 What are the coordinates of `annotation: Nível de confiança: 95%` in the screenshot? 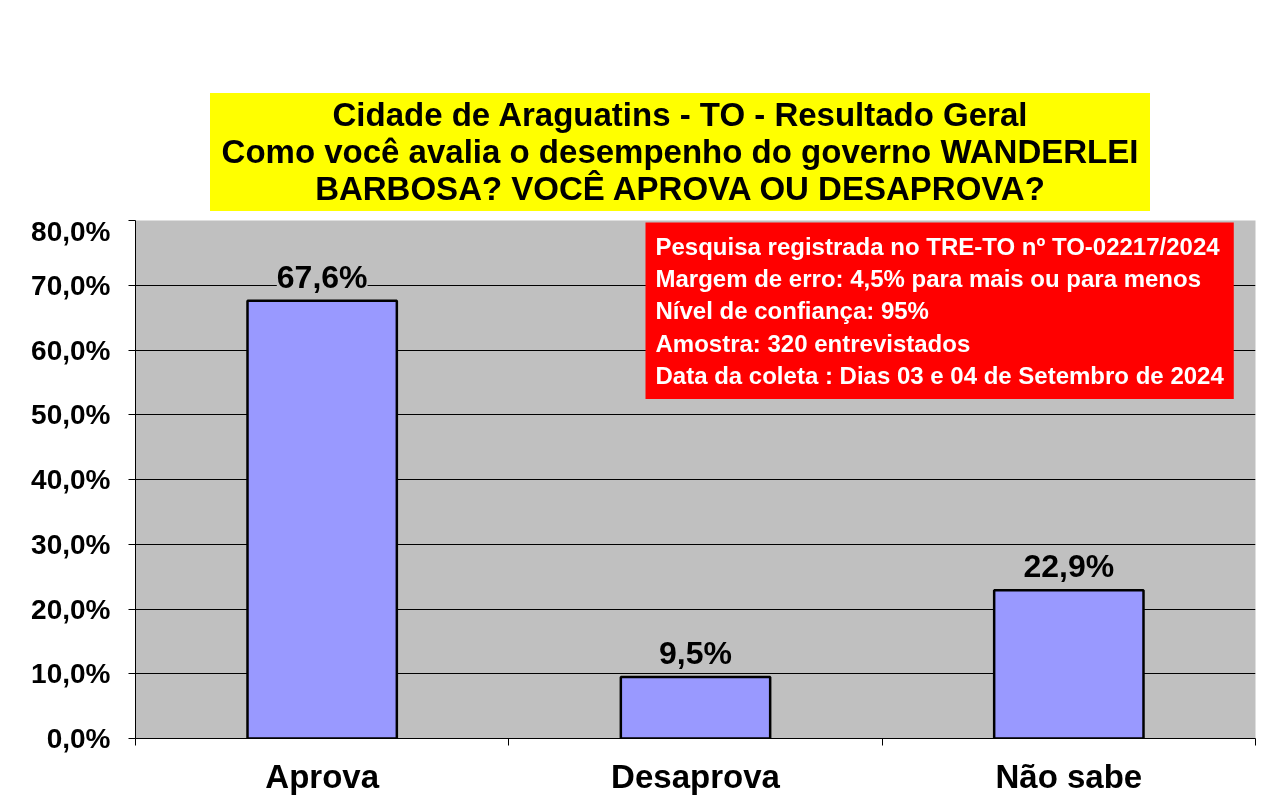 It's located at (792, 311).